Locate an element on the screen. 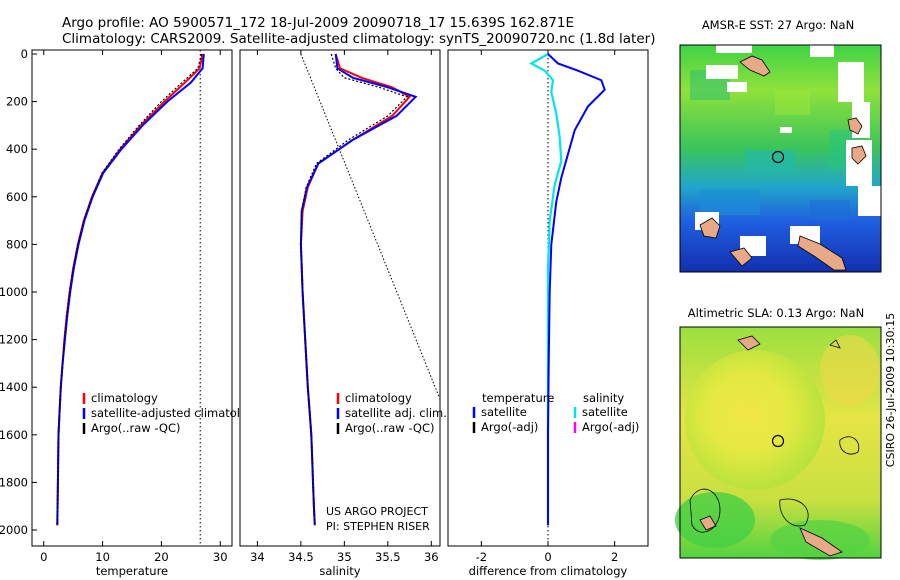 The image size is (900, 580). legend-entry: satellite-adjusted climatology is located at coordinates (176, 413).